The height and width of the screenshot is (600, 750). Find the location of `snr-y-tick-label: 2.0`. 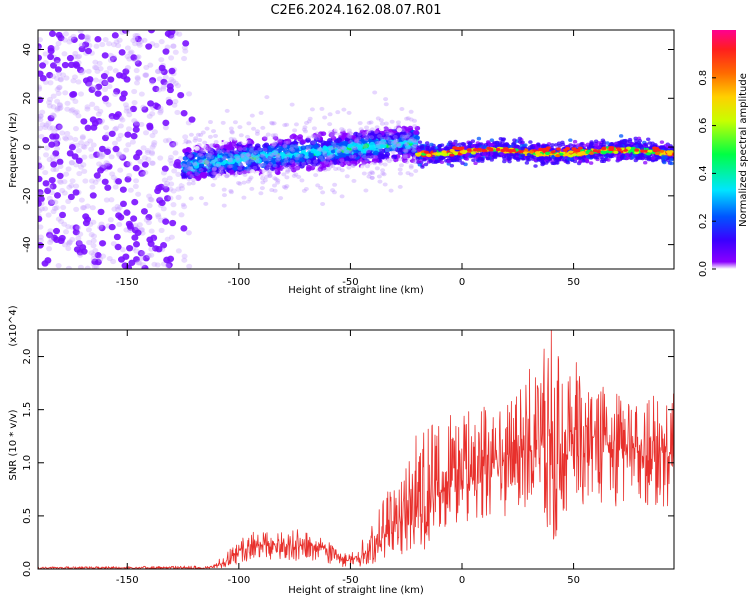

snr-y-tick-label: 2.0 is located at coordinates (27, 357).